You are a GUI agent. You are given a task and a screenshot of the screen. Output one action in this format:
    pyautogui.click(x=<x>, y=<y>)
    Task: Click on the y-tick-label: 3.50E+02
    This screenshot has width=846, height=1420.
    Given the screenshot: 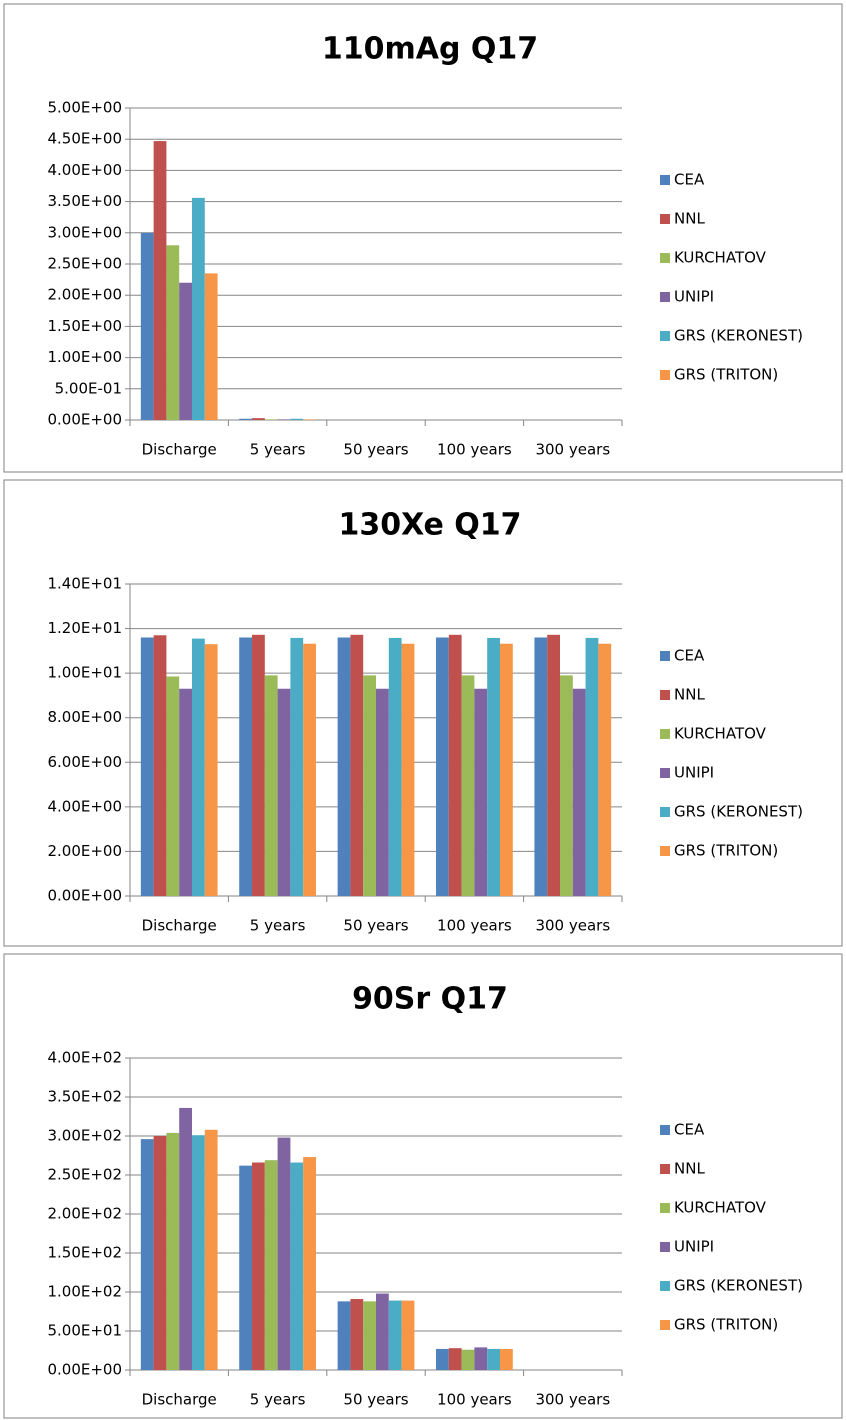 What is the action you would take?
    pyautogui.click(x=84, y=1097)
    